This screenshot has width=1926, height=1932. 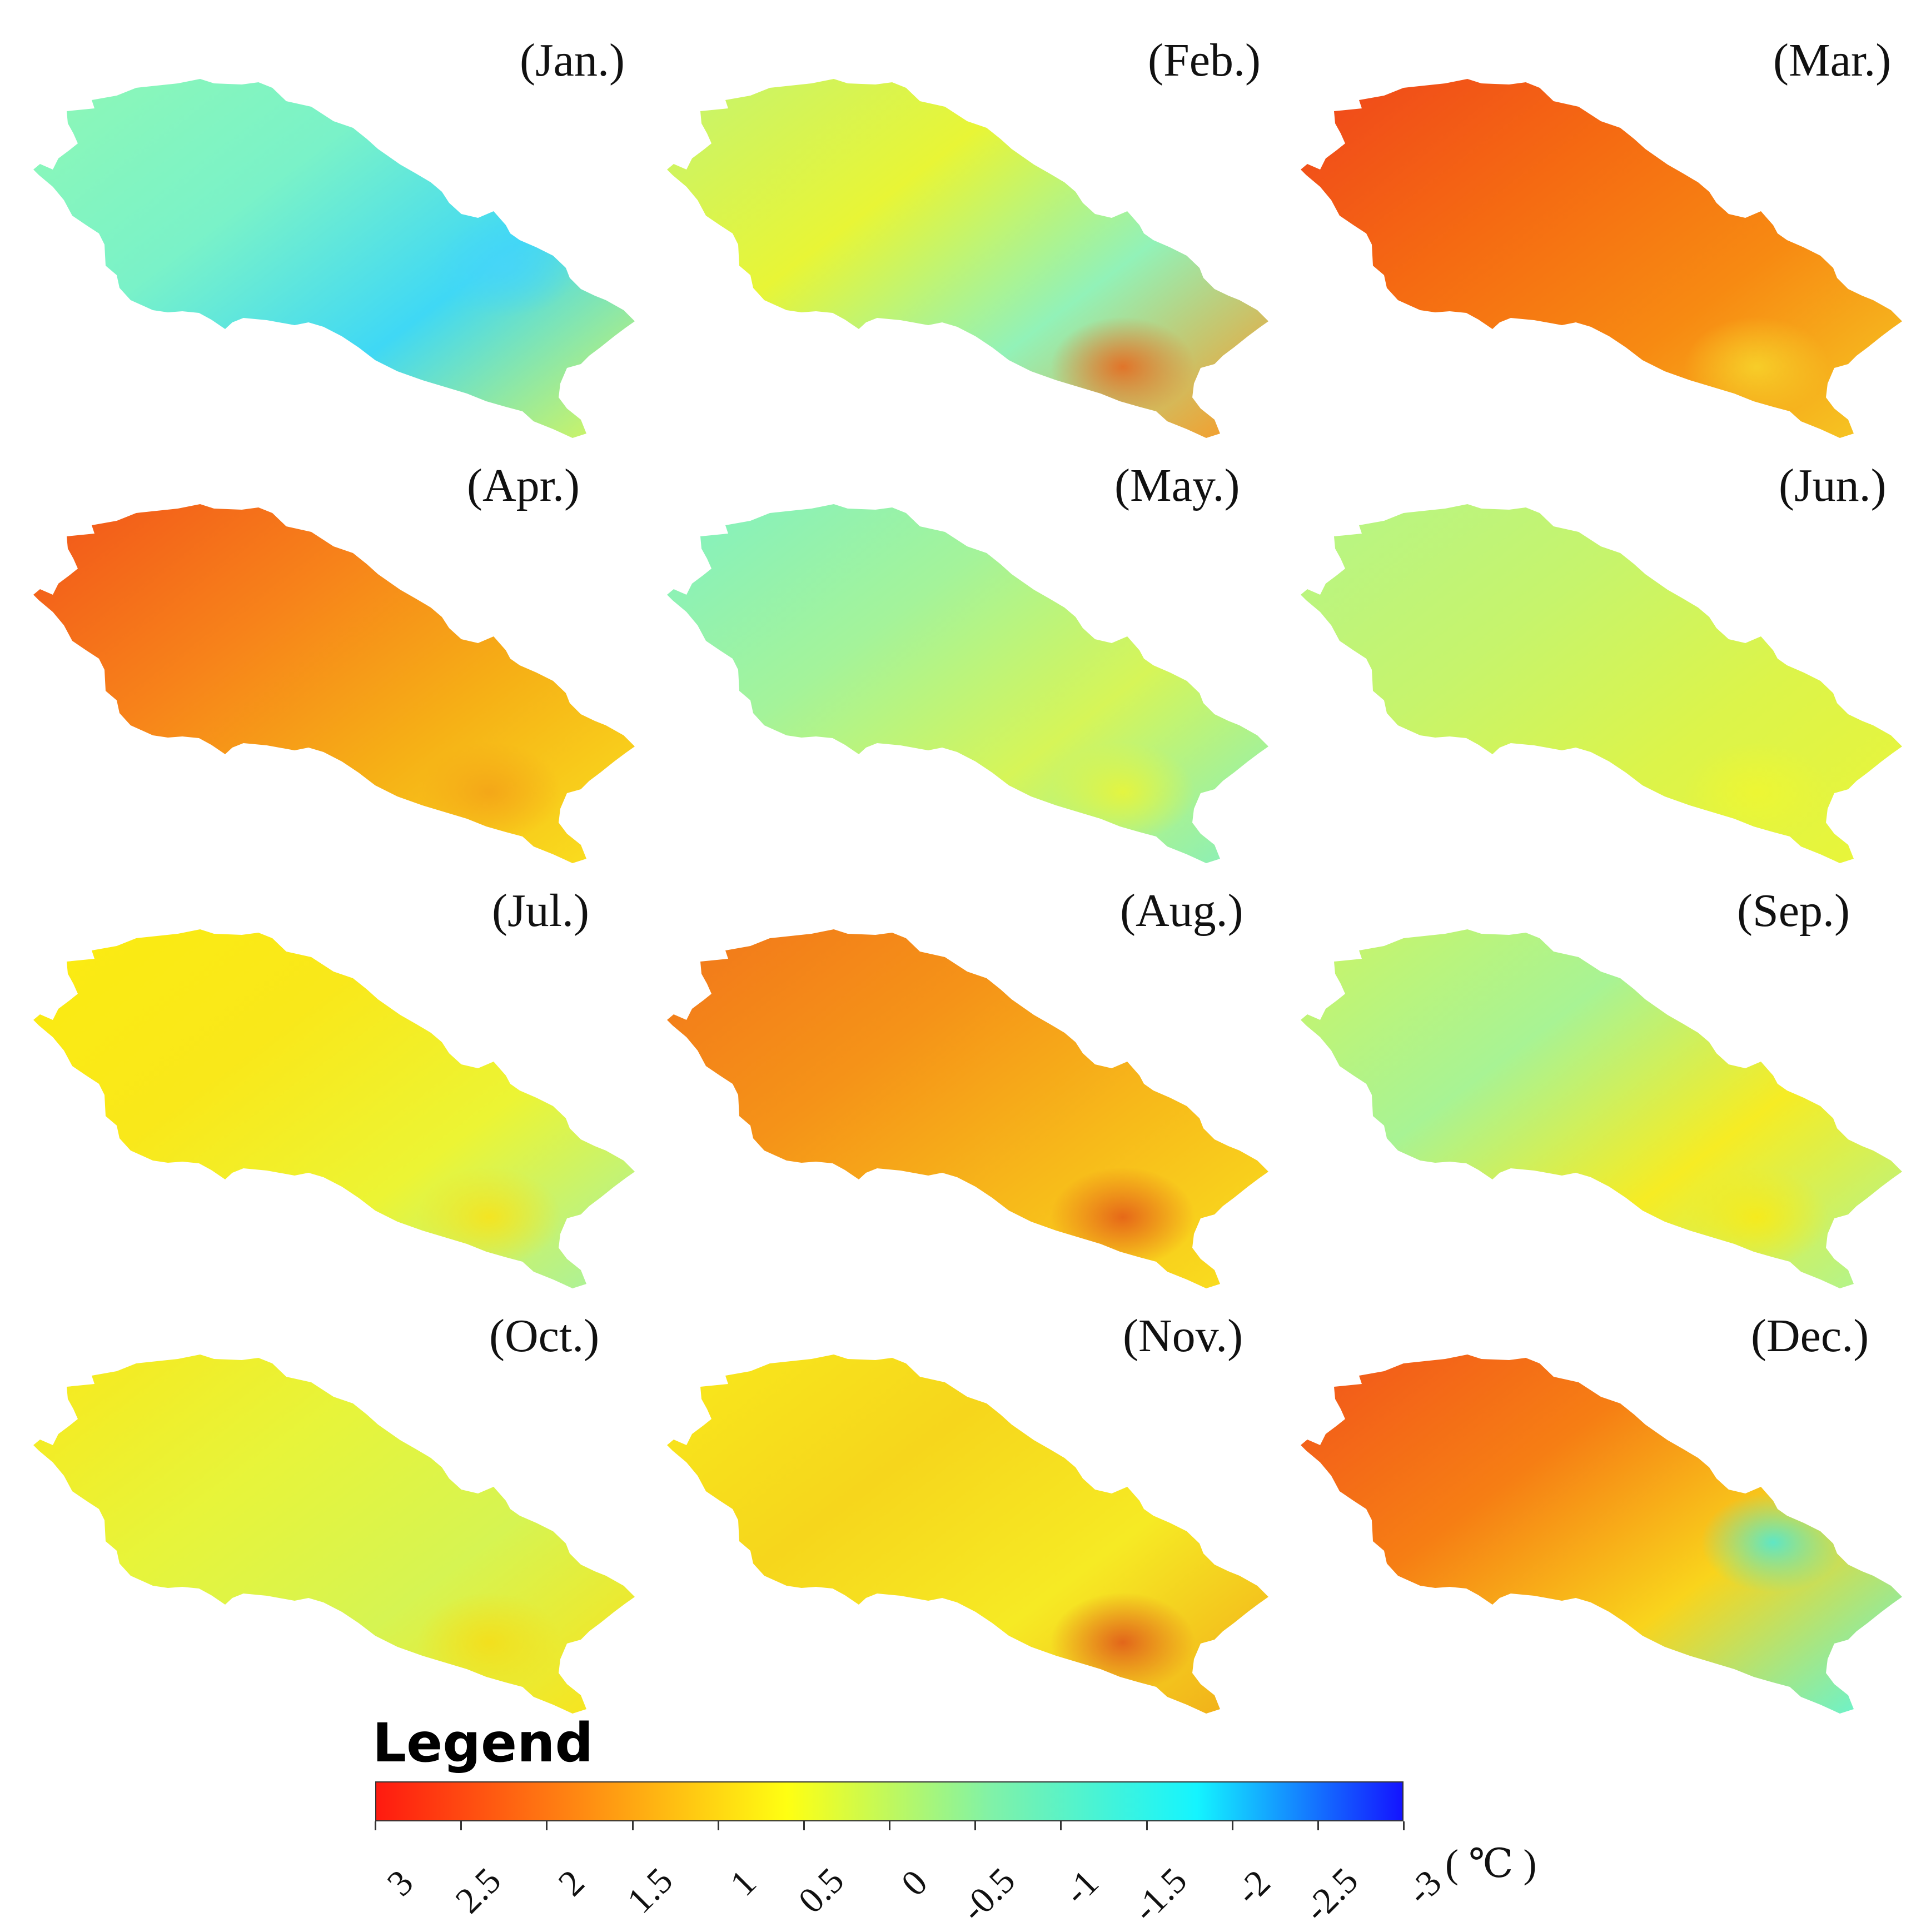 What do you see at coordinates (1793, 911) in the screenshot?
I see `month-label: (Sep.)` at bounding box center [1793, 911].